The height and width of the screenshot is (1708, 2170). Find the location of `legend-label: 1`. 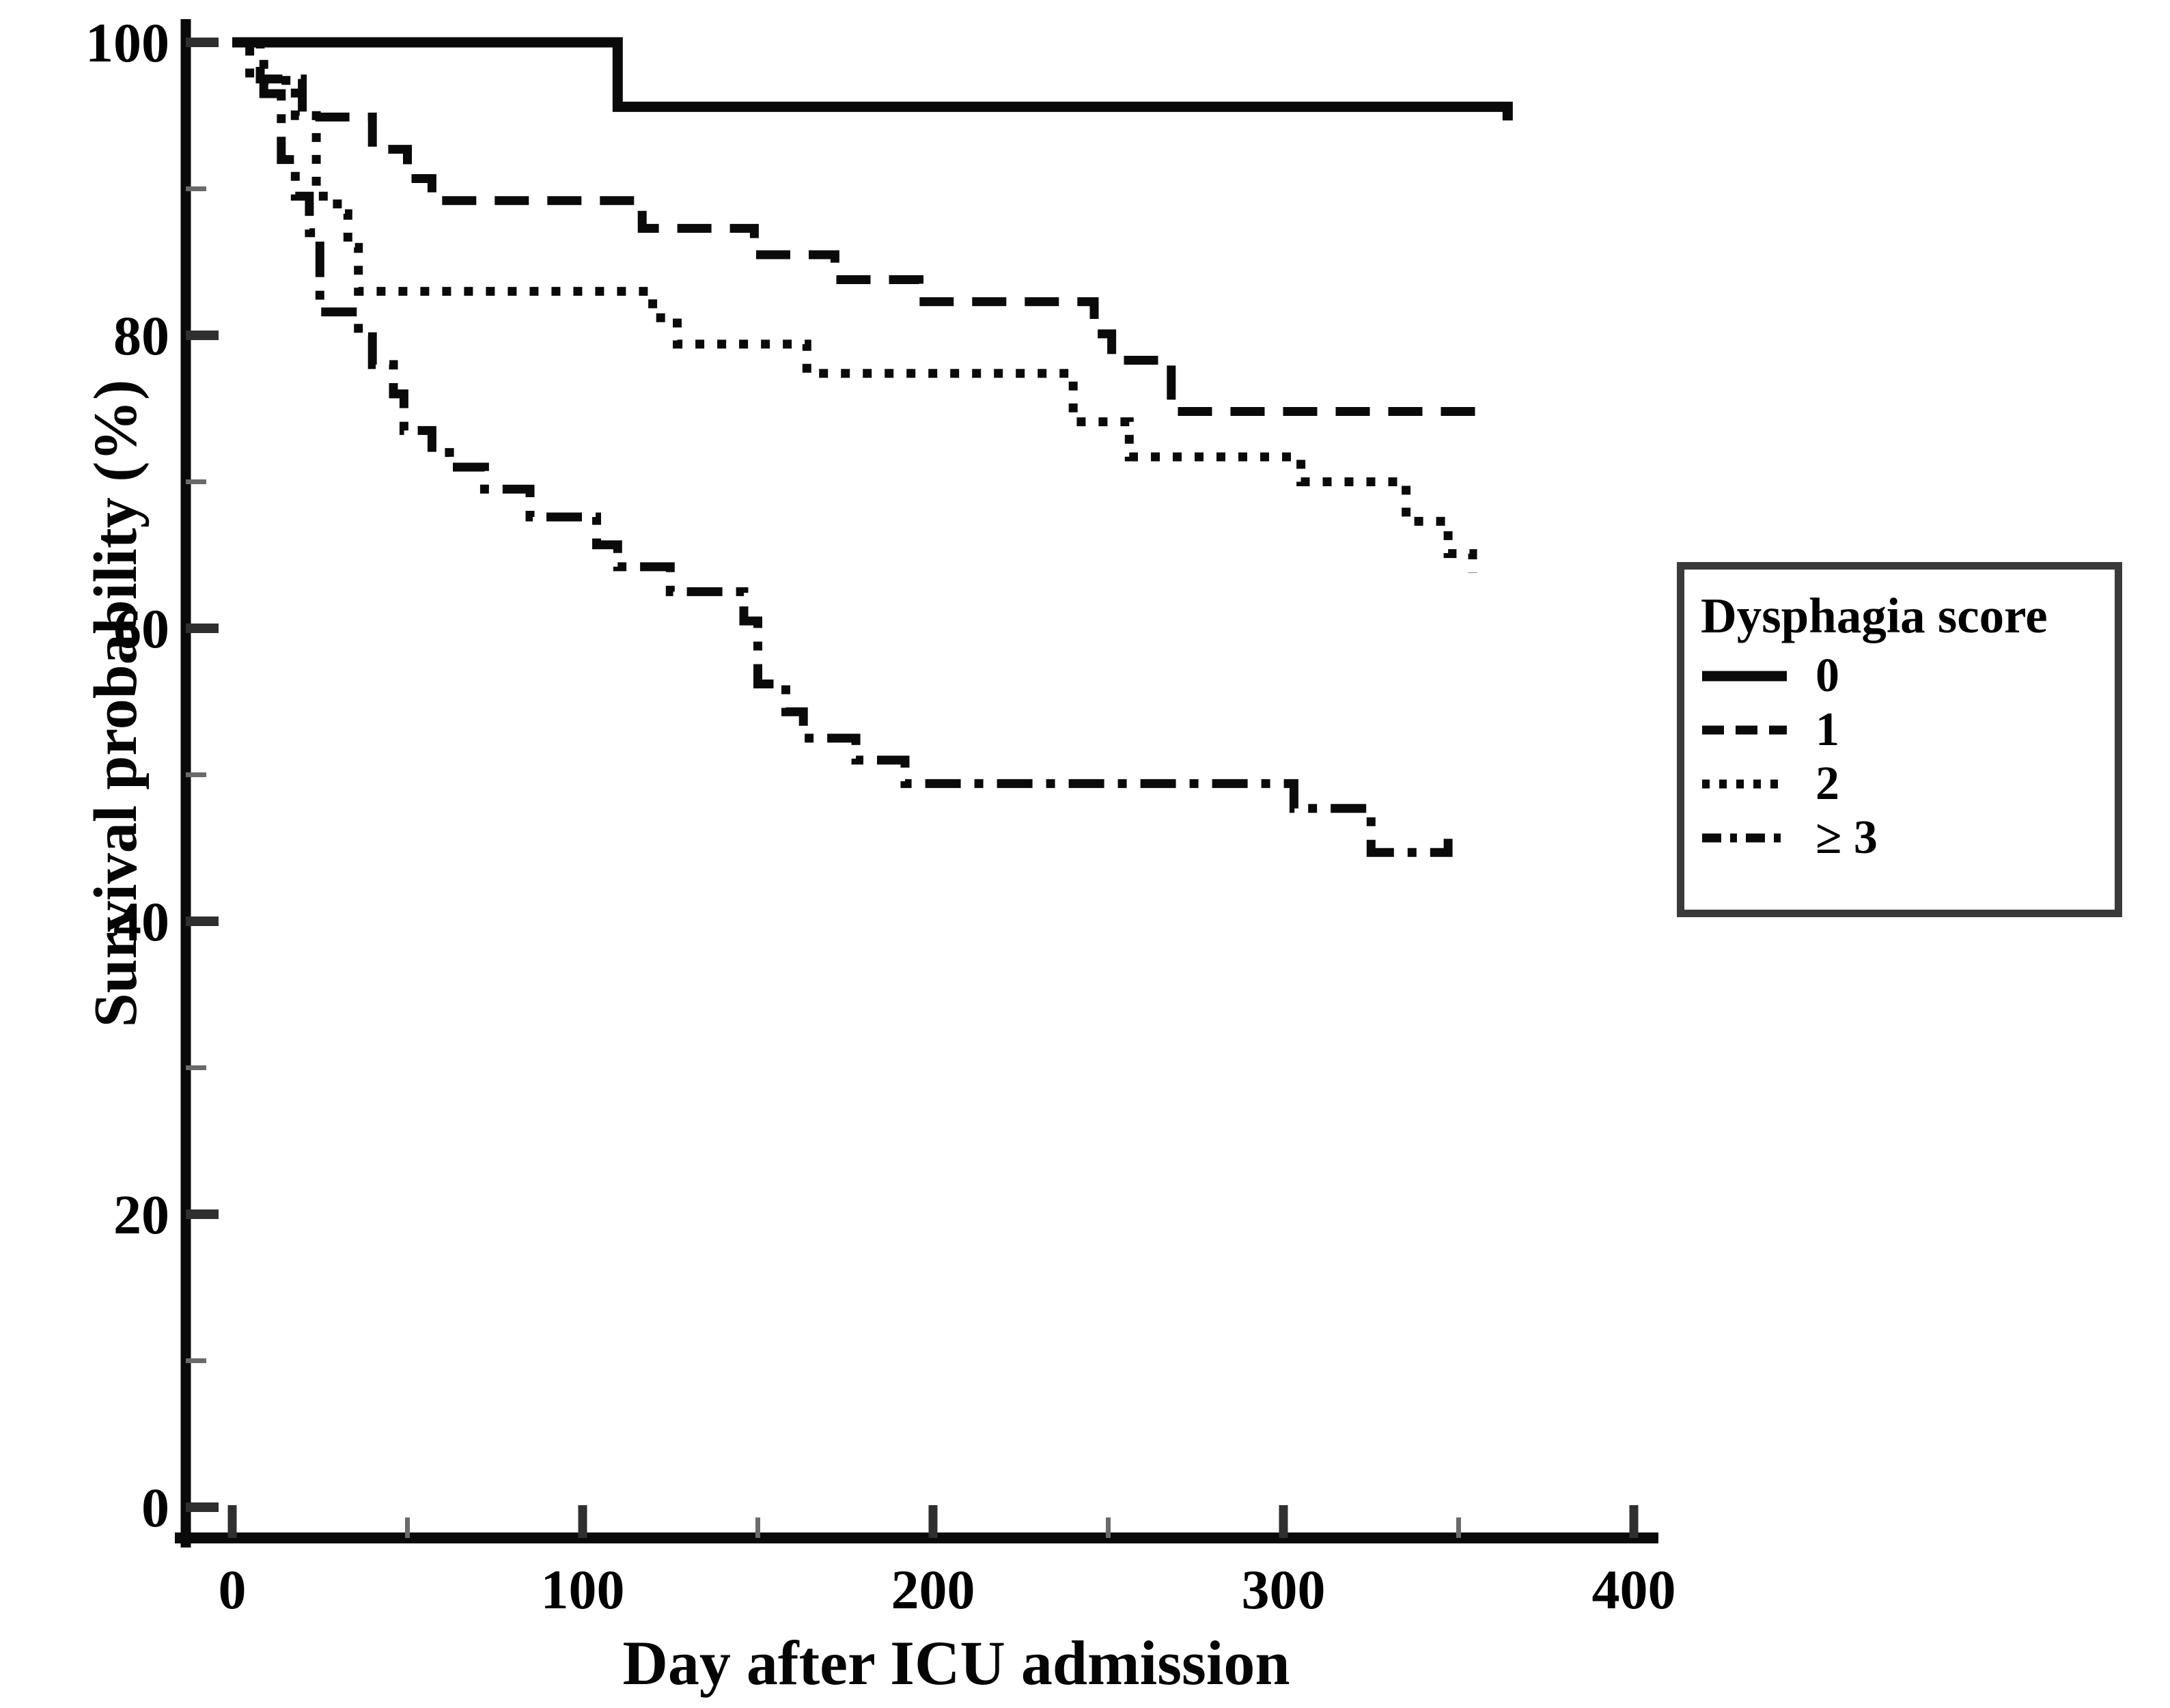

legend-label: 1 is located at coordinates (1828, 729).